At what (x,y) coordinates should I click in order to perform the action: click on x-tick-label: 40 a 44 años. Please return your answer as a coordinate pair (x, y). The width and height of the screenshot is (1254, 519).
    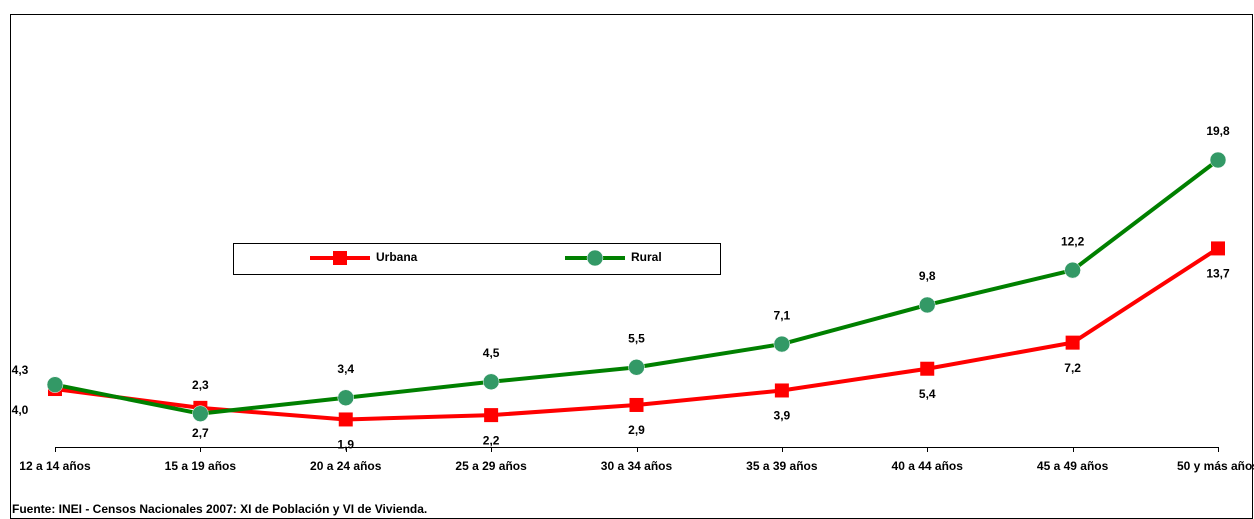
    Looking at the image, I should click on (928, 466).